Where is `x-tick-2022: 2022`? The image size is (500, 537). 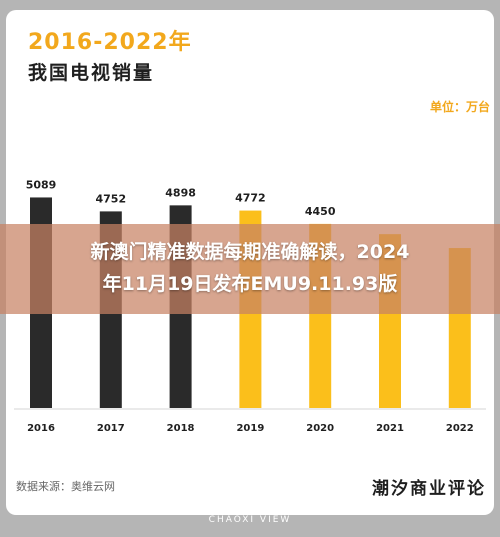 x-tick-2022: 2022 is located at coordinates (460, 428).